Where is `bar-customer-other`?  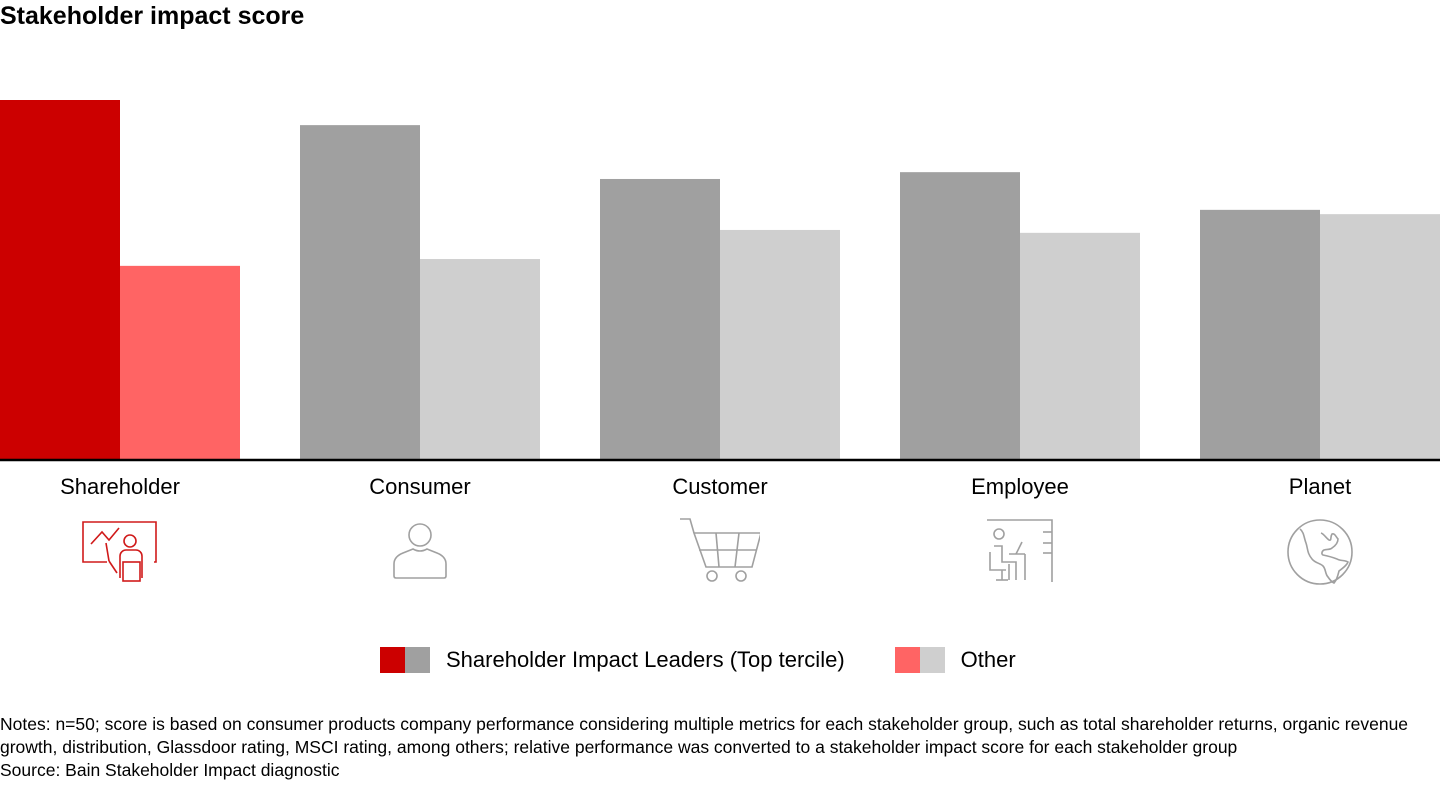
bar-customer-other is located at coordinates (780, 344).